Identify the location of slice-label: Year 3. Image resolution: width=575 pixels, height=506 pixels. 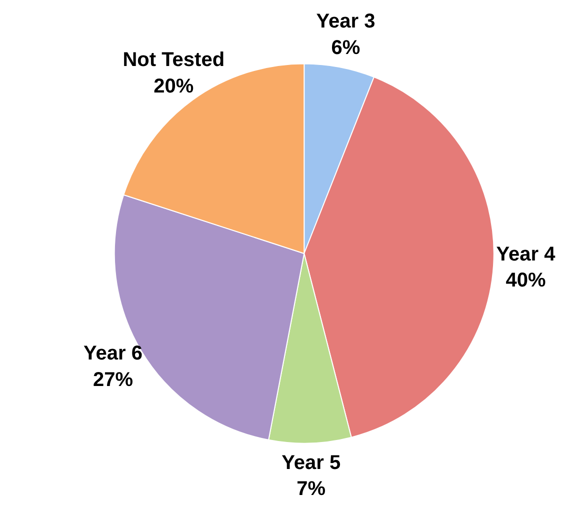
(346, 21).